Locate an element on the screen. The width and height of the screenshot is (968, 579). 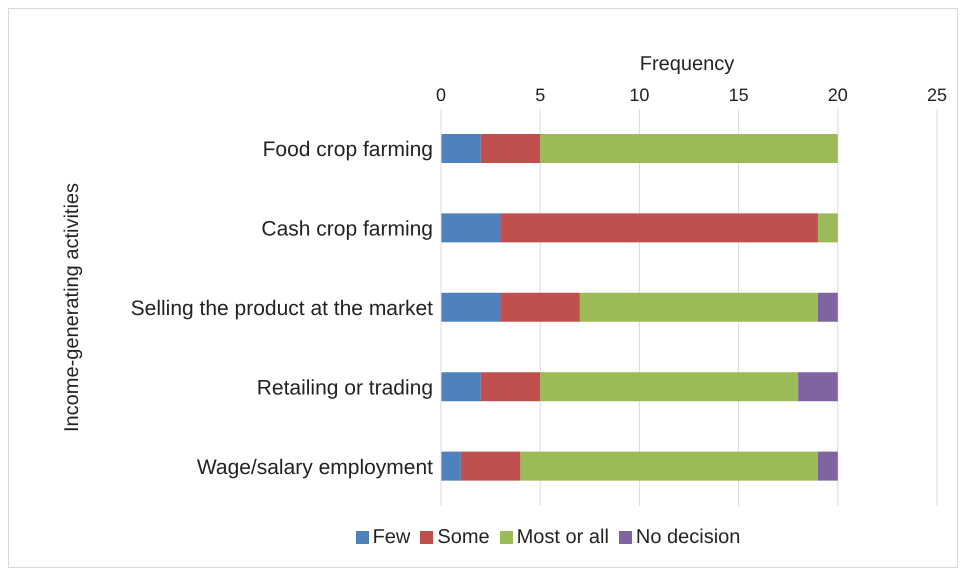
legend-label: Some is located at coordinates (463, 537).